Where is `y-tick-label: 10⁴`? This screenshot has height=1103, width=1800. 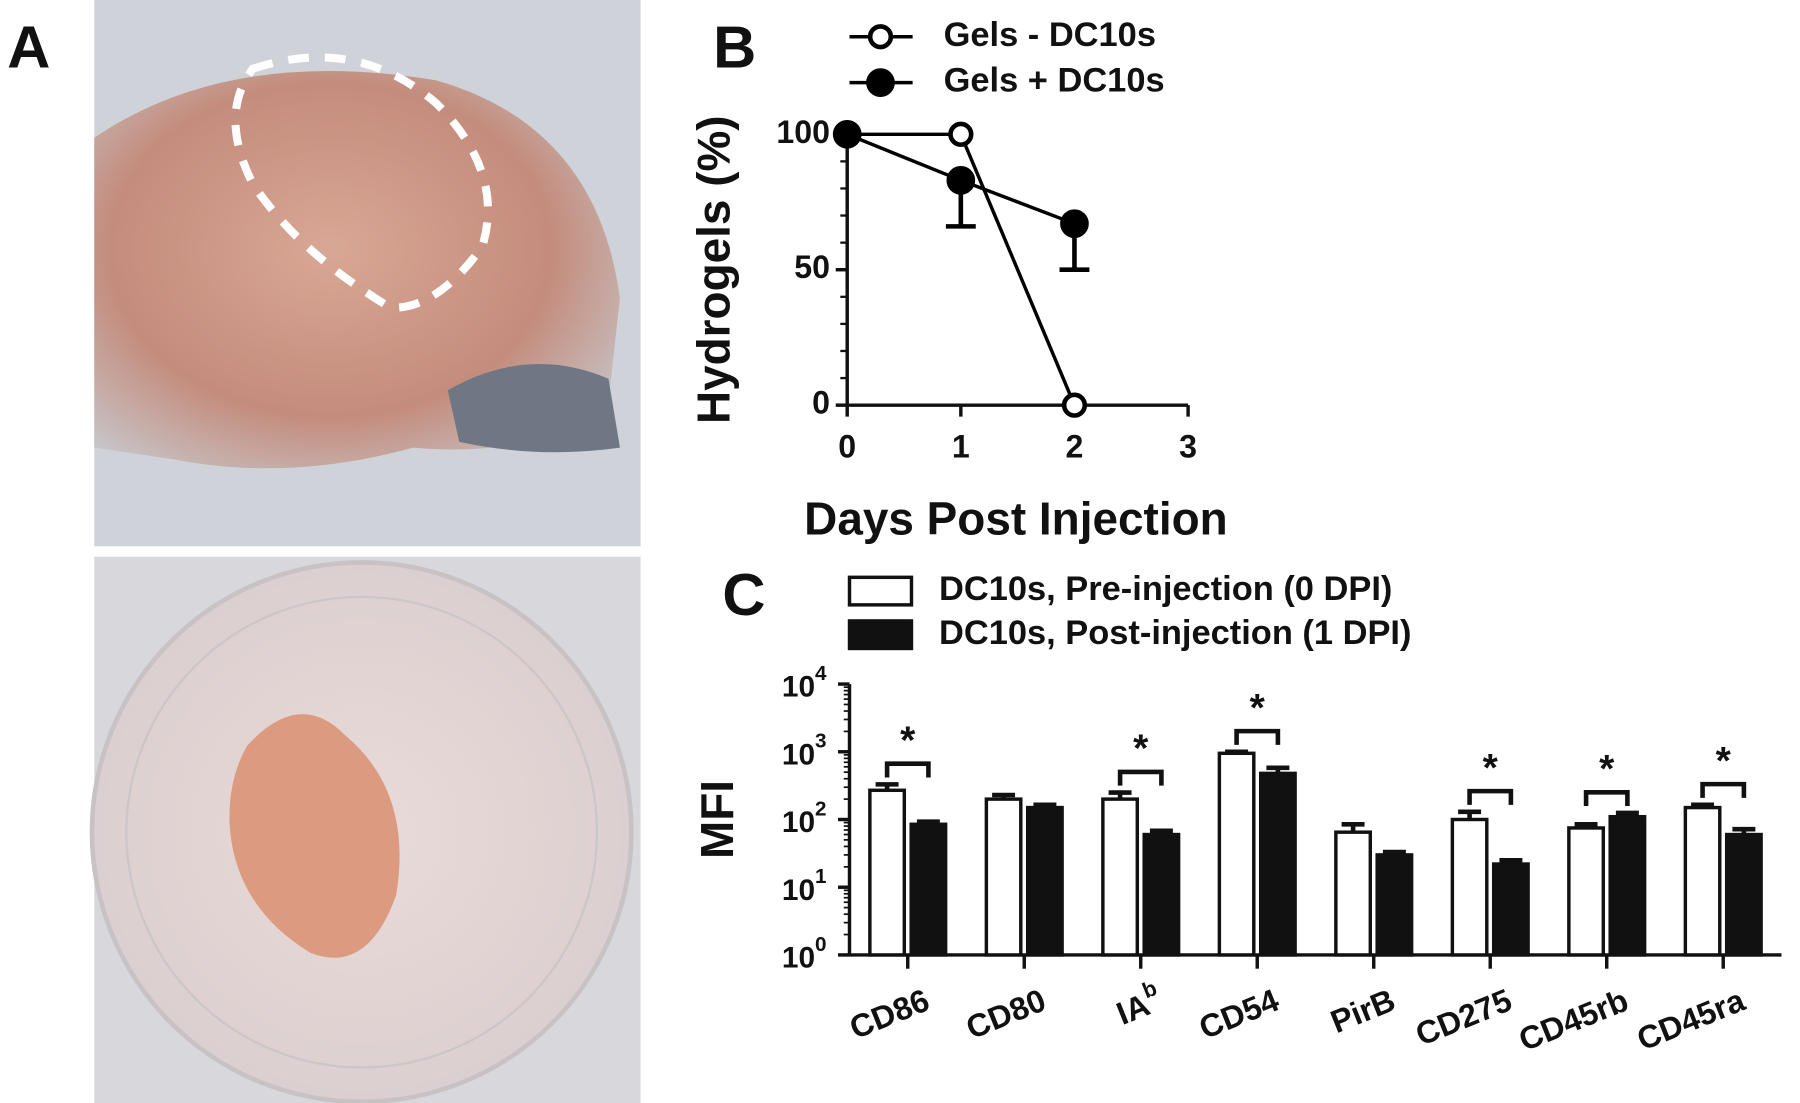 y-tick-label: 10⁴ is located at coordinates (804, 682).